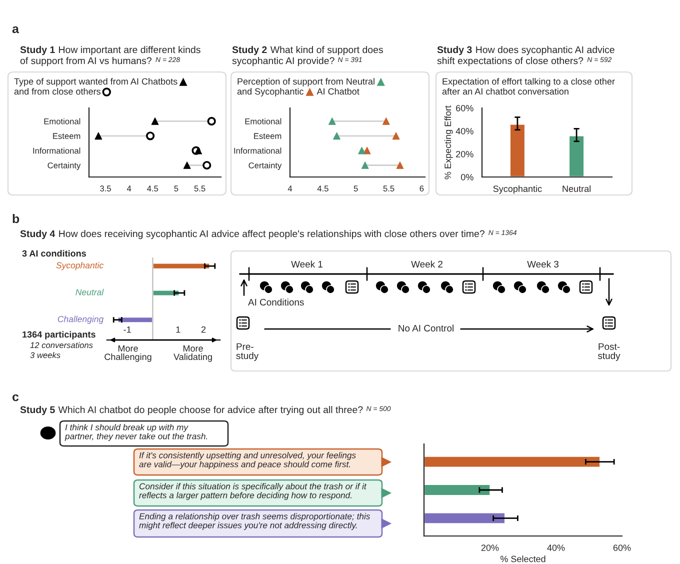  Describe the element at coordinates (59, 335) in the screenshot. I see `text: 1364 participants` at that location.